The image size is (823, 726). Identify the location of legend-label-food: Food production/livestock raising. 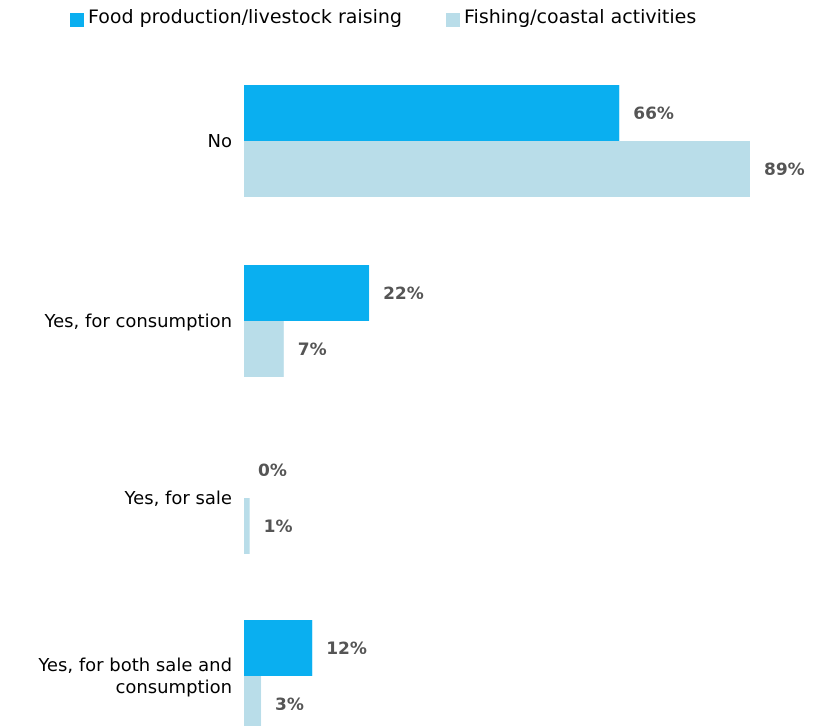
(245, 17).